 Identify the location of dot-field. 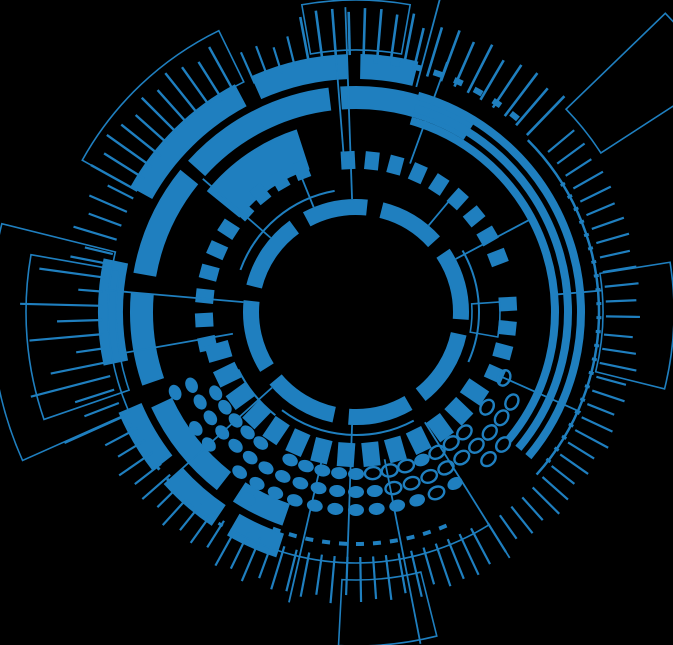
(344, 442).